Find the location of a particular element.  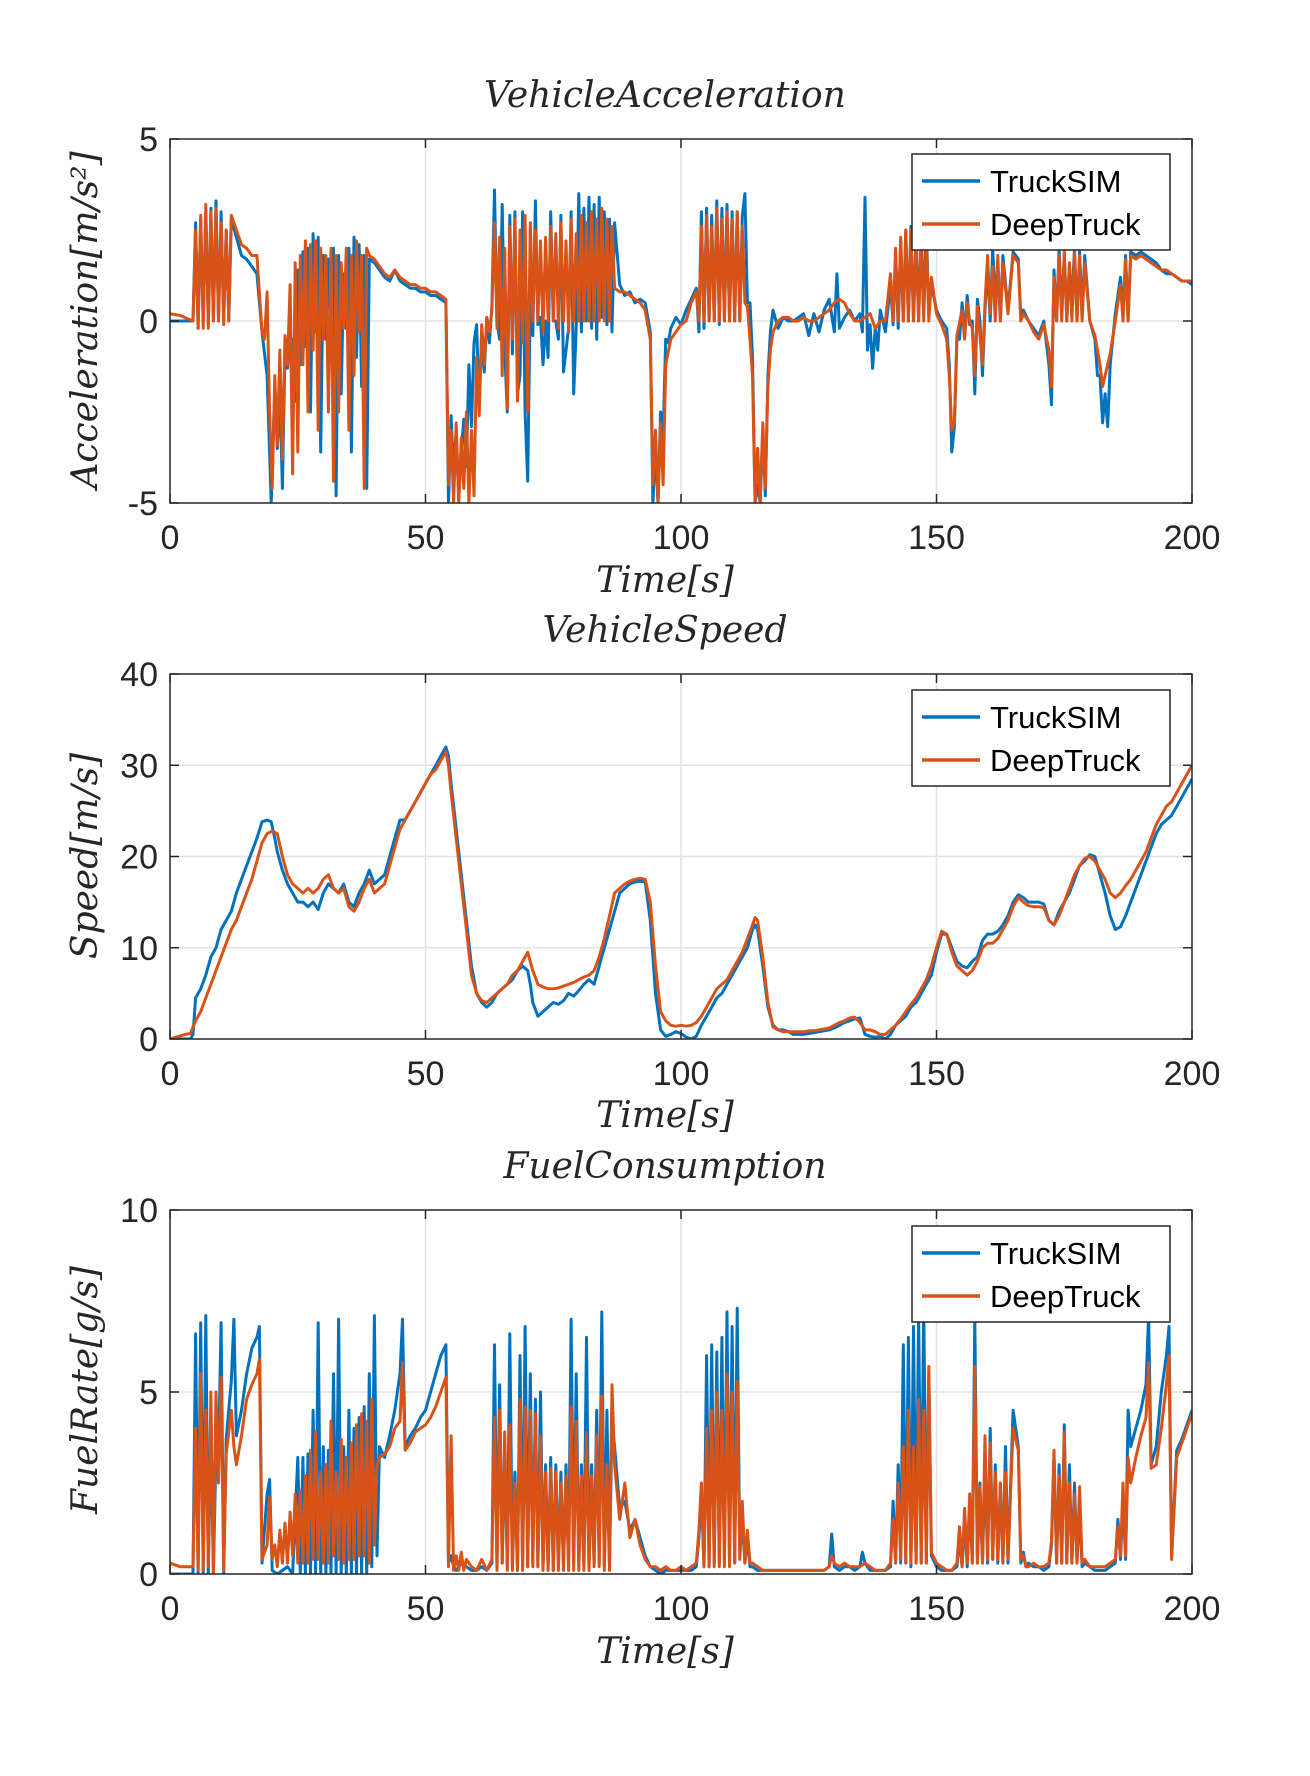

acceleration-plot-area is located at coordinates (681, 345).